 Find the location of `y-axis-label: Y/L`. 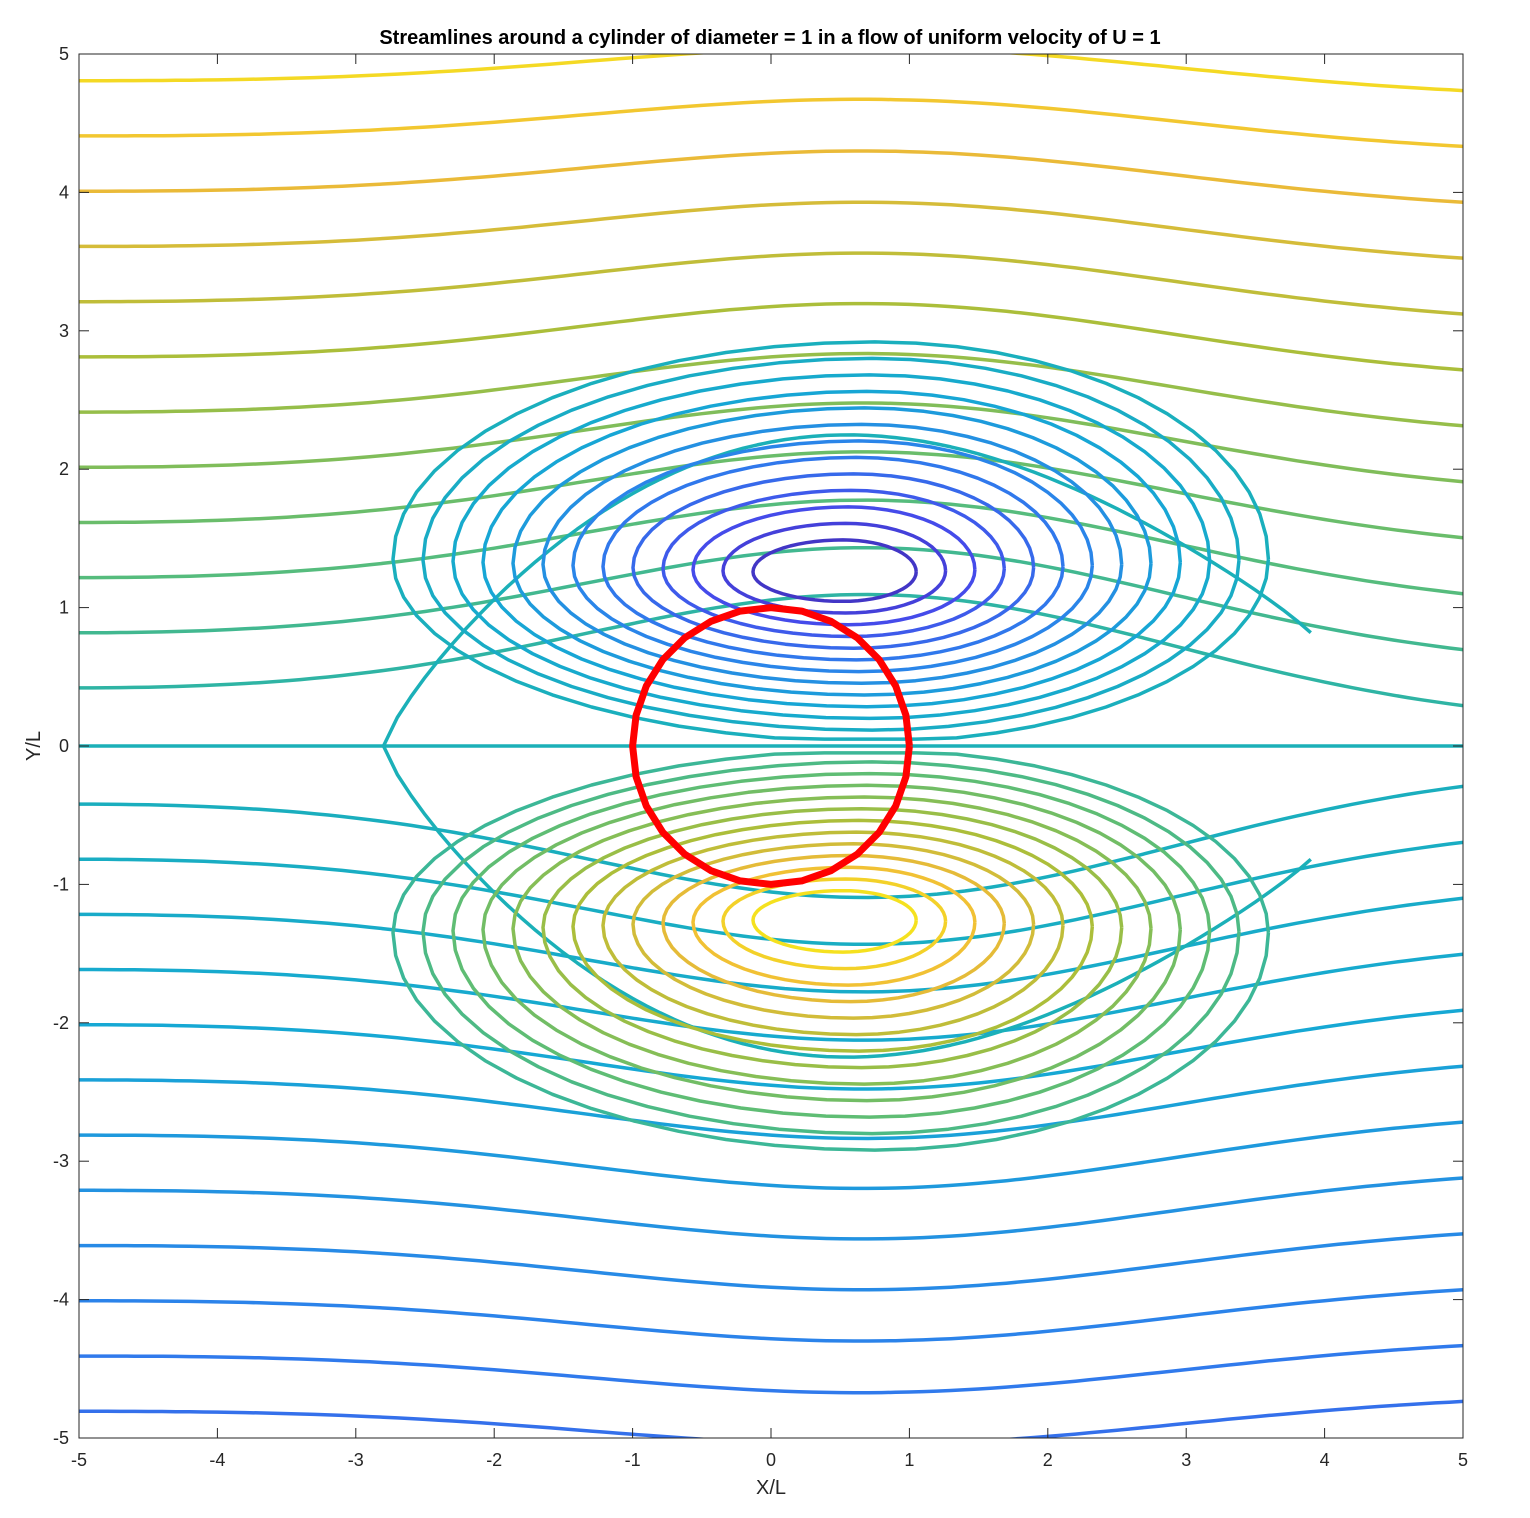

y-axis-label: Y/L is located at coordinates (34, 746).